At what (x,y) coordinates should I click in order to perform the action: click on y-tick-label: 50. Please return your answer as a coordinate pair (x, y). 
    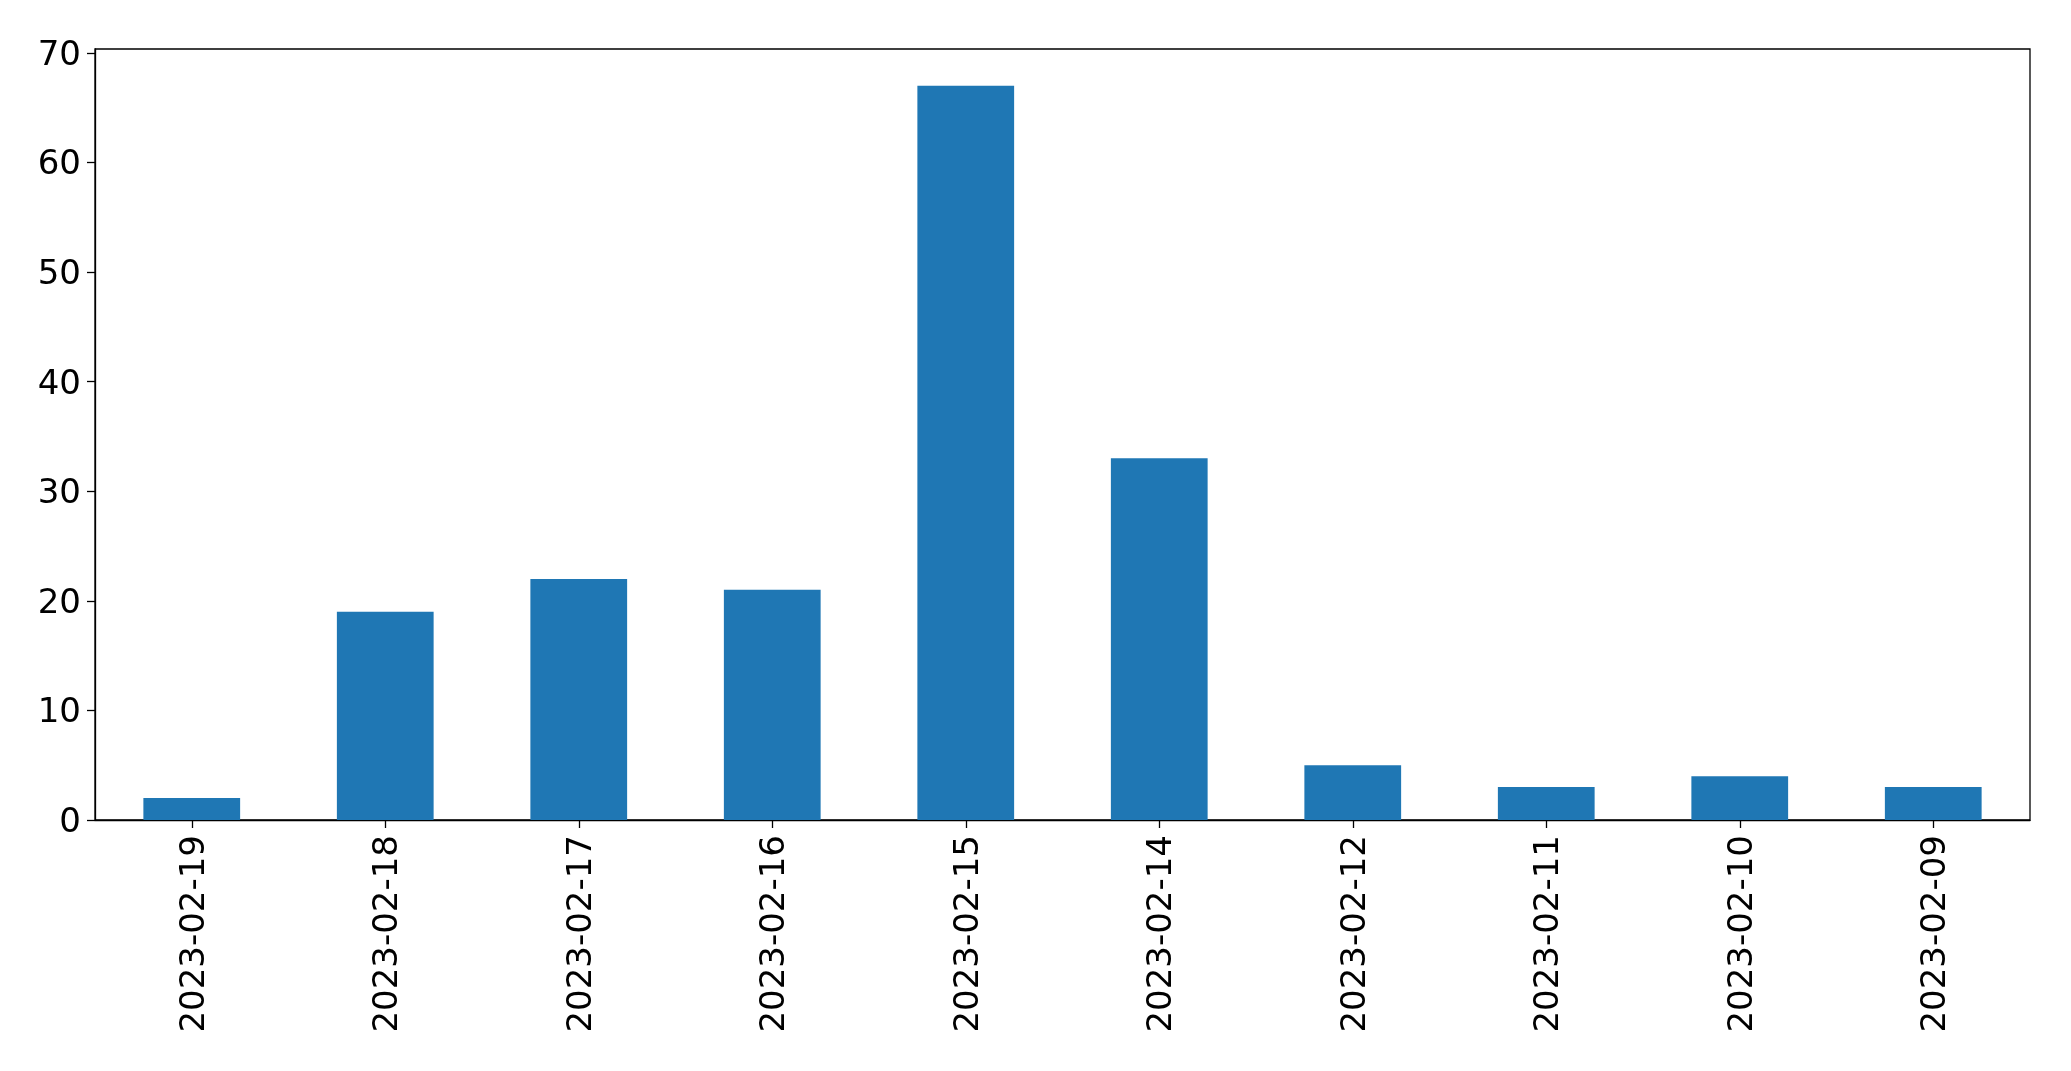
    Looking at the image, I should click on (59, 272).